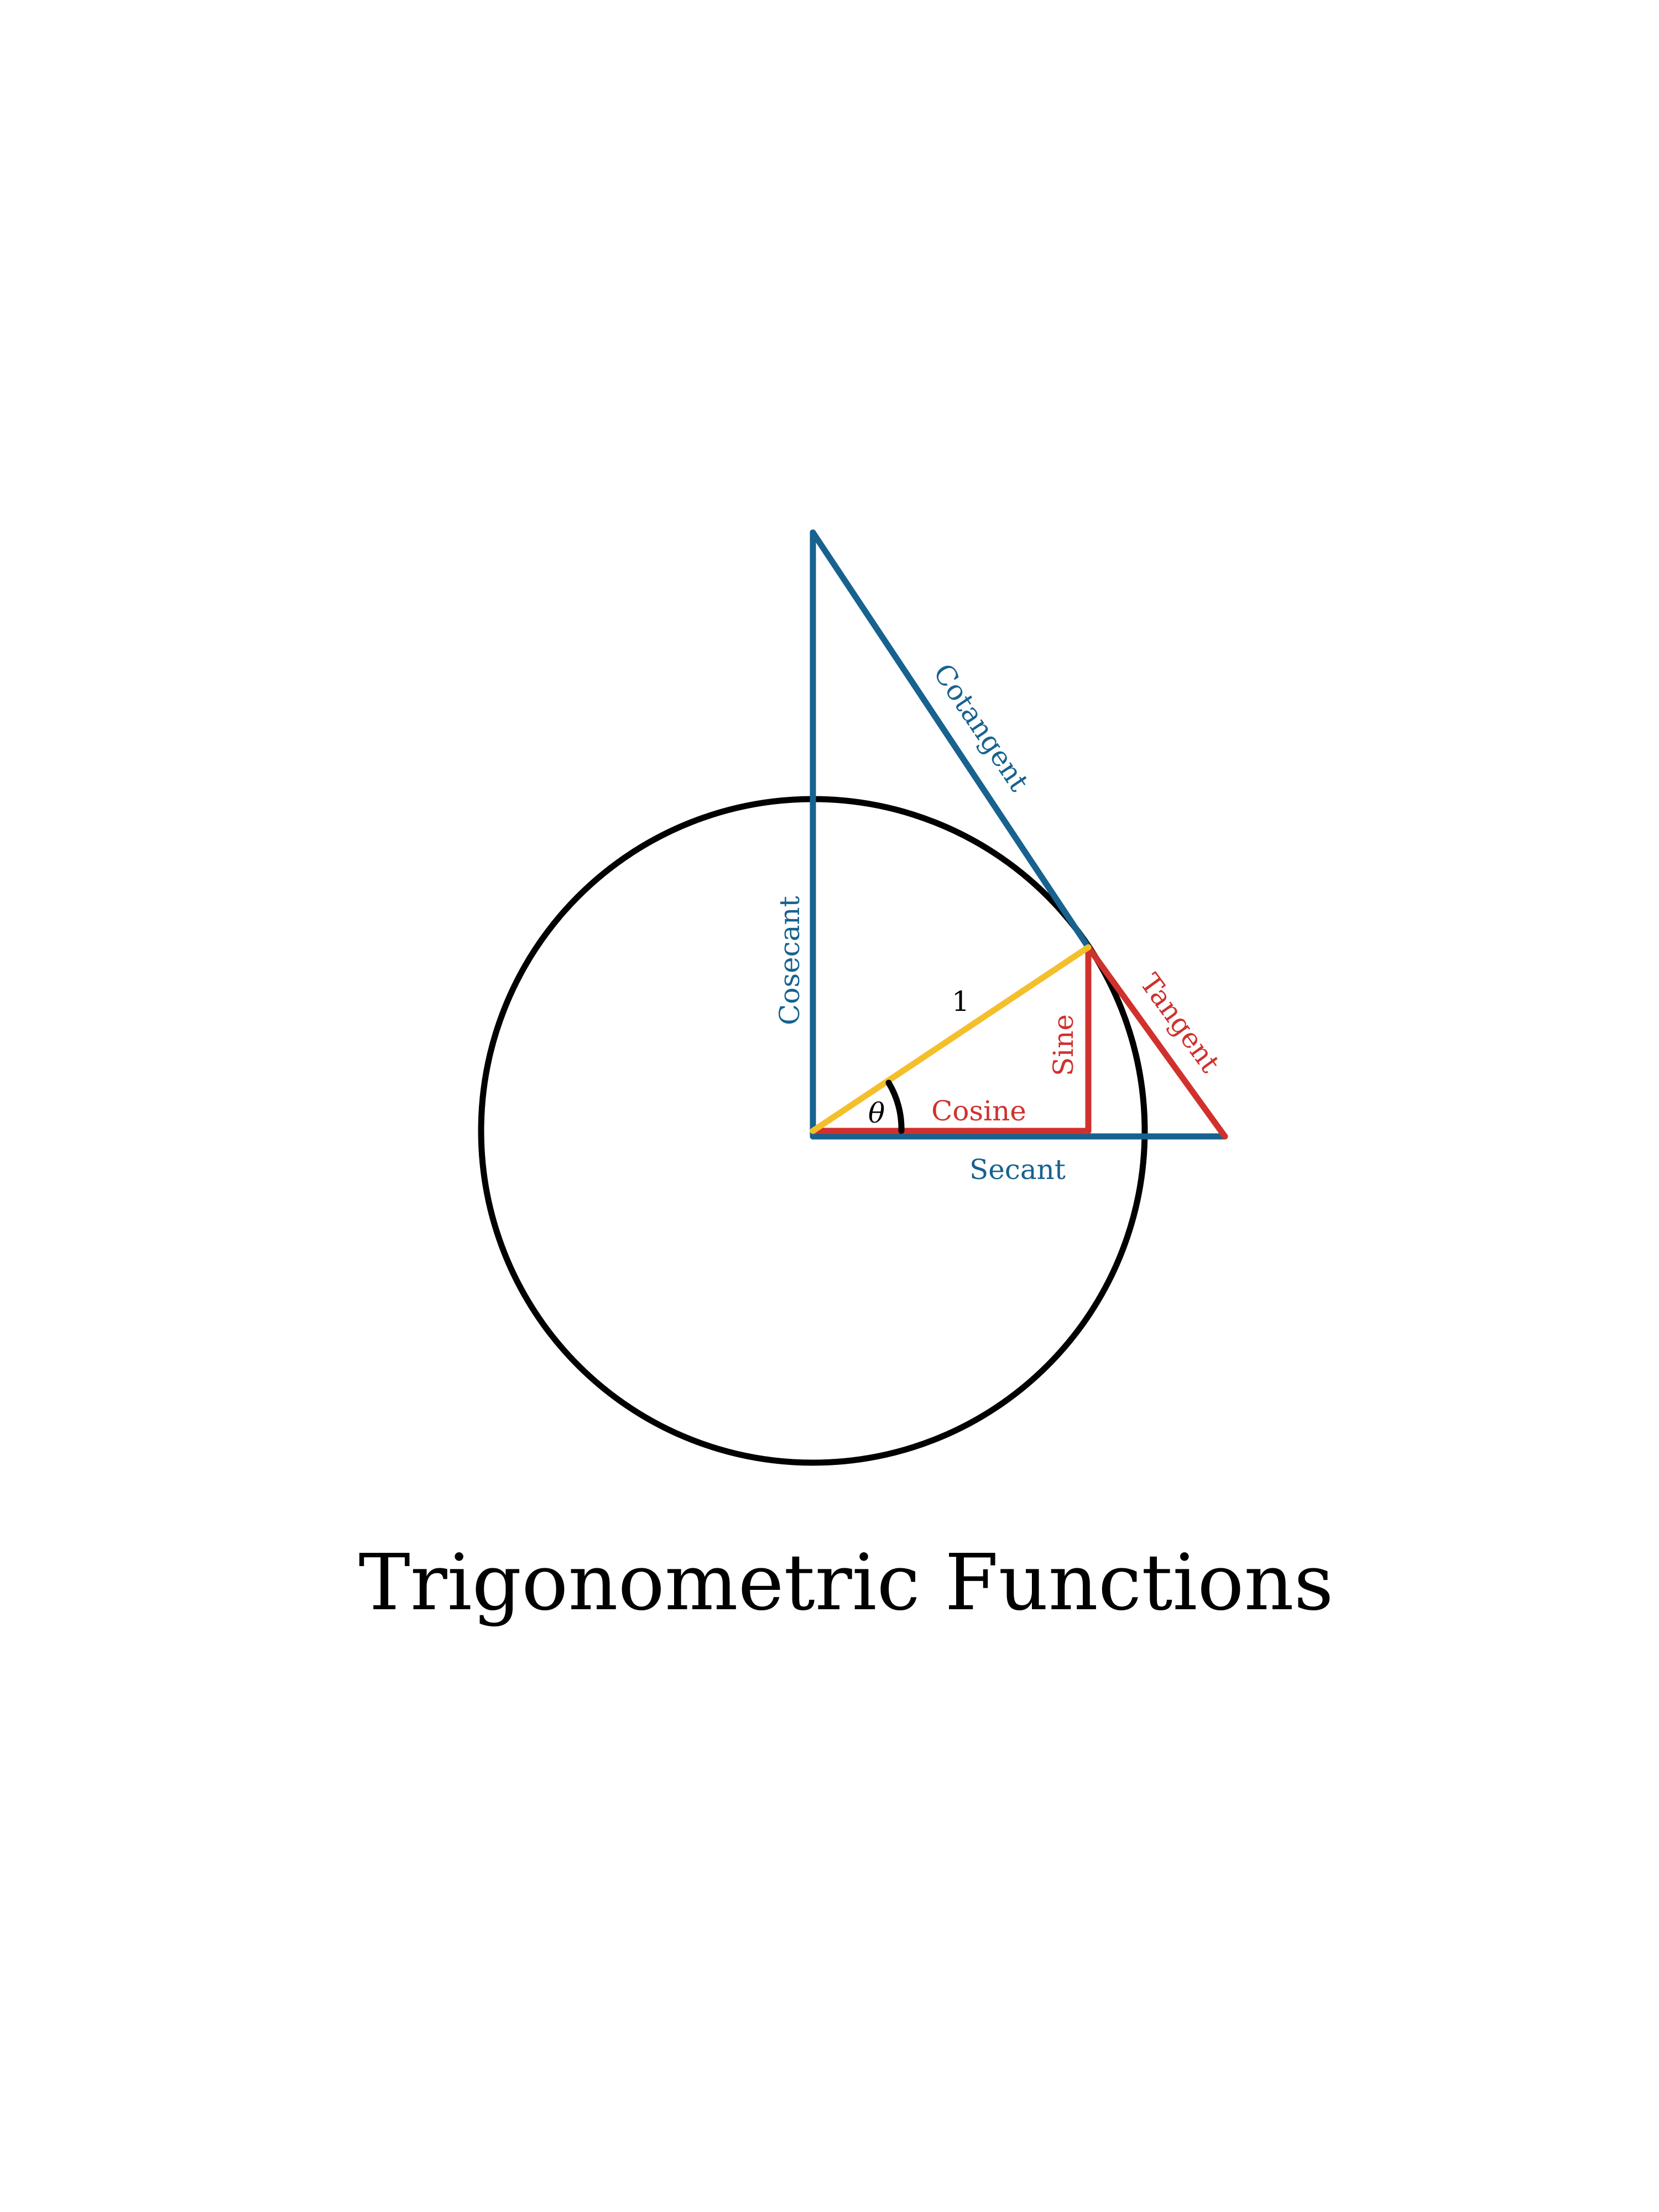  I want to click on cosecant-label: Cosecant, so click(790, 961).